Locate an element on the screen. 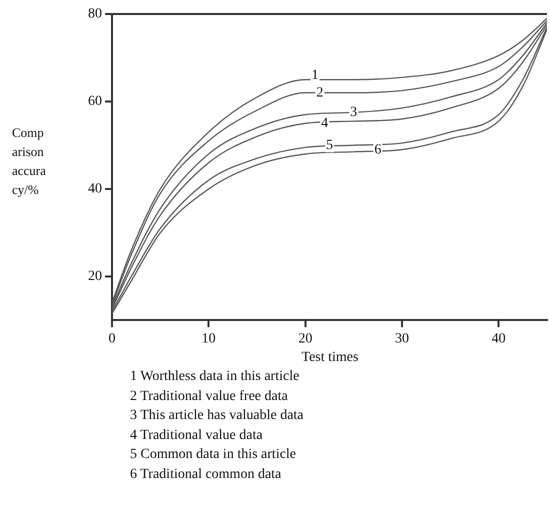 The width and height of the screenshot is (550, 517). annotation: 5 is located at coordinates (329, 145).